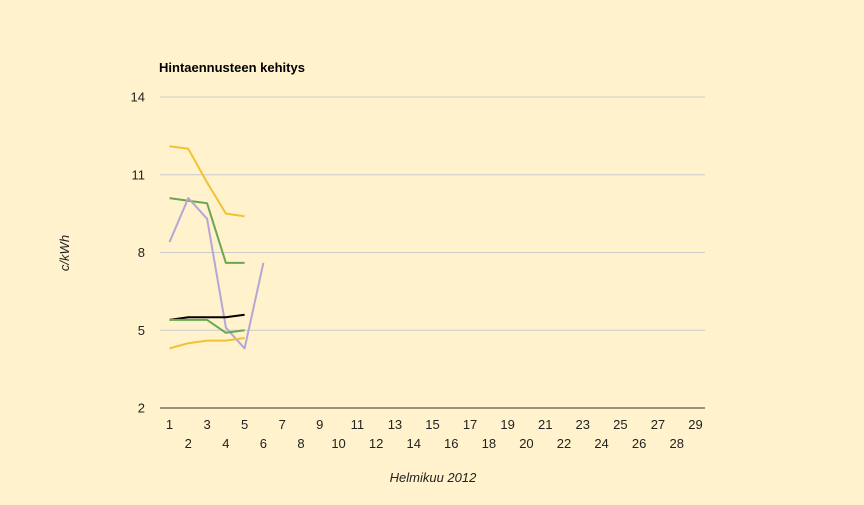 Image resolution: width=864 pixels, height=505 pixels. I want to click on series-lines, so click(216, 247).